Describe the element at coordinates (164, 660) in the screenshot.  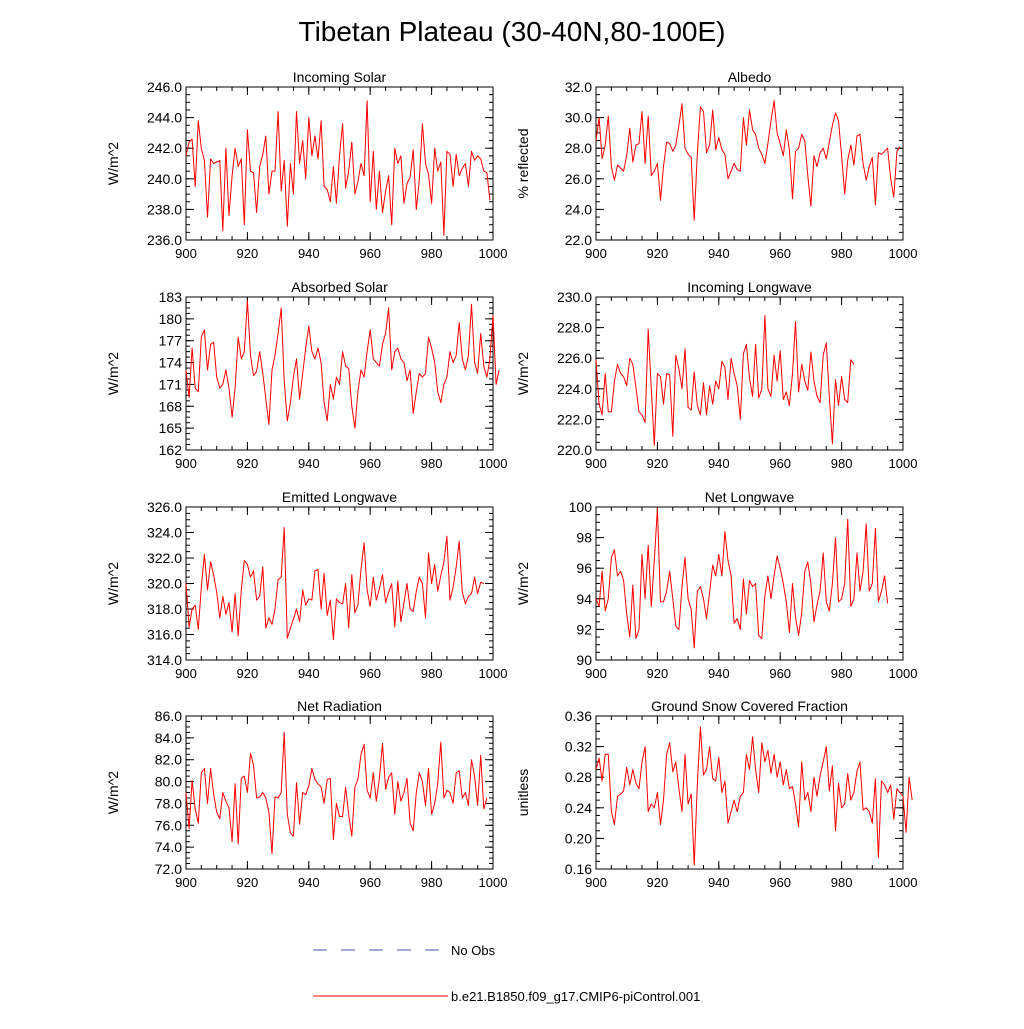
I see `y-tick-label: 314.0` at that location.